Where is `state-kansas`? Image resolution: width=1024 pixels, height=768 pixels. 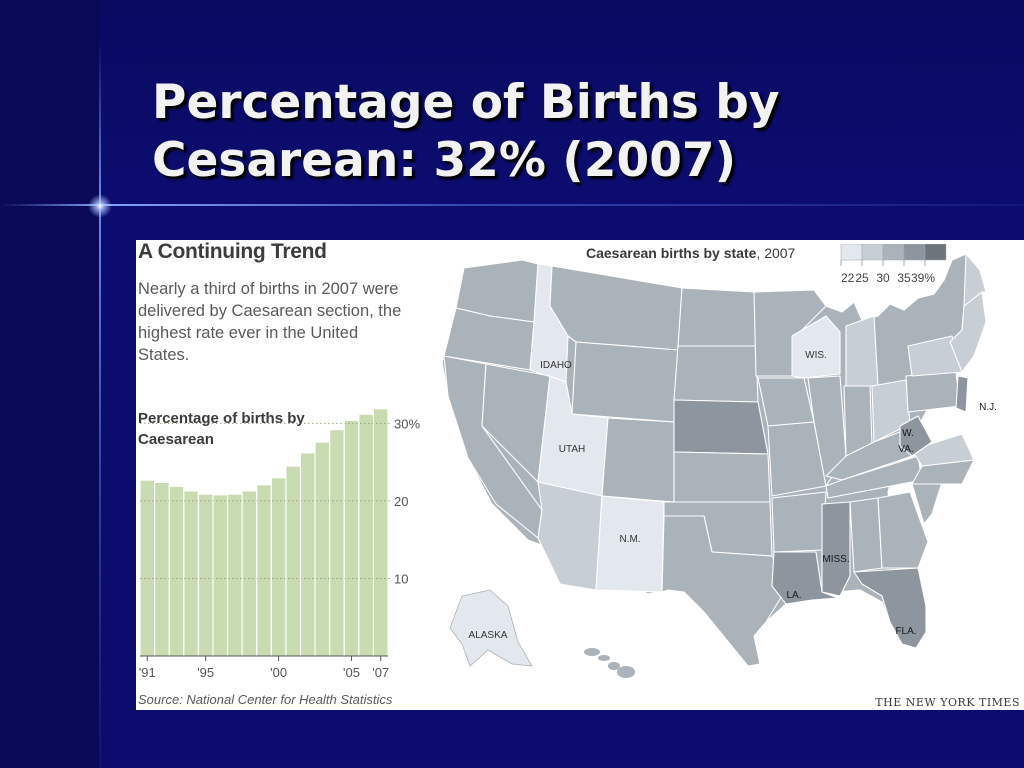 state-kansas is located at coordinates (722, 477).